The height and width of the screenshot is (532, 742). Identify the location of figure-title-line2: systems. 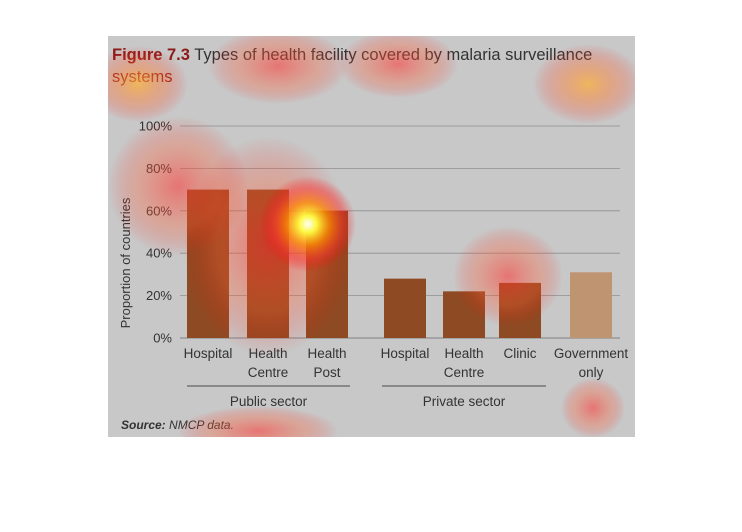
(142, 77).